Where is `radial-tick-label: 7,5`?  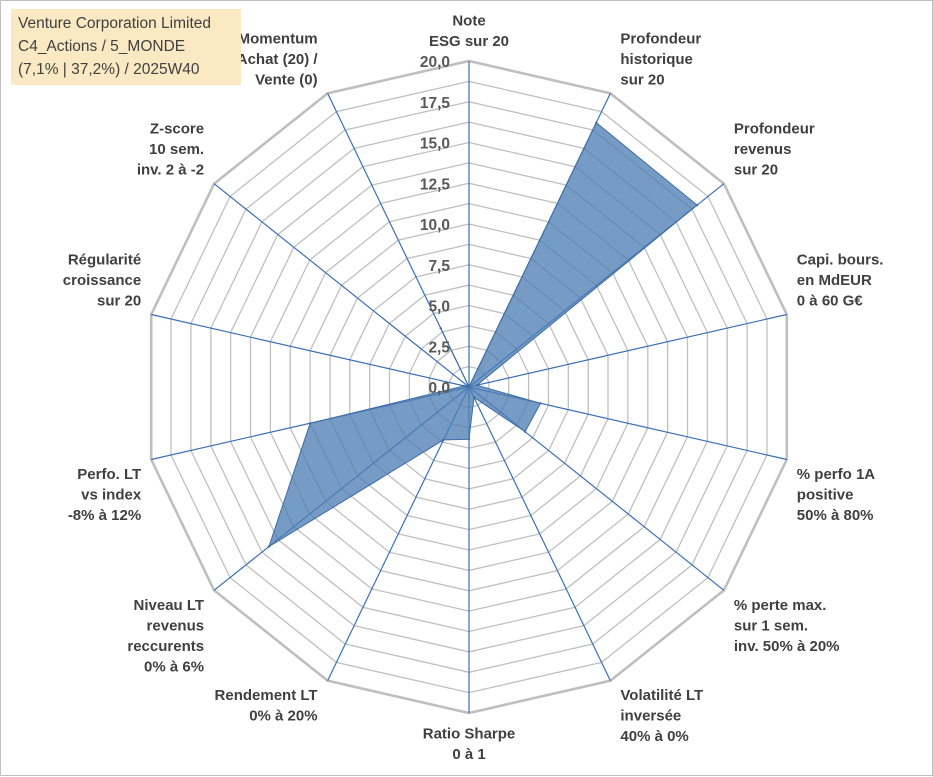
radial-tick-label: 7,5 is located at coordinates (439, 266).